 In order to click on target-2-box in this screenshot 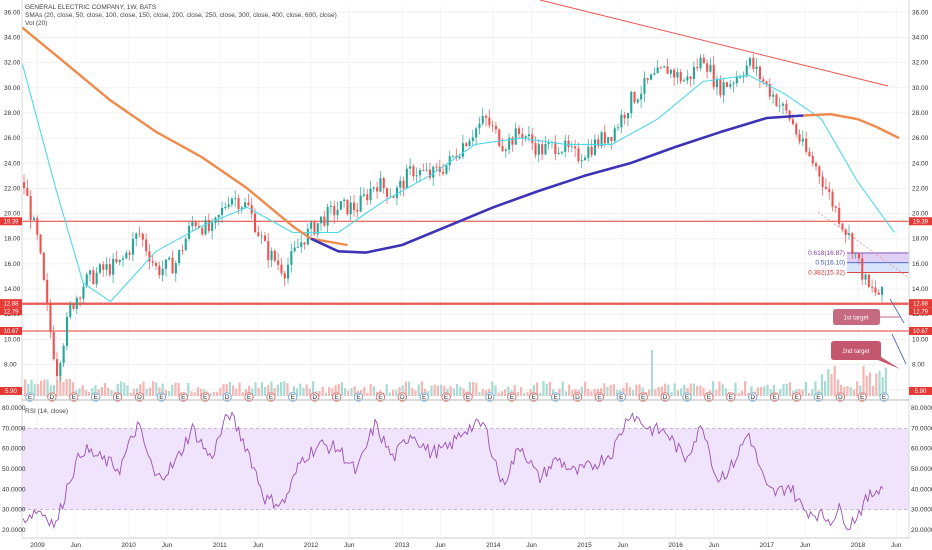, I will do `click(865, 355)`.